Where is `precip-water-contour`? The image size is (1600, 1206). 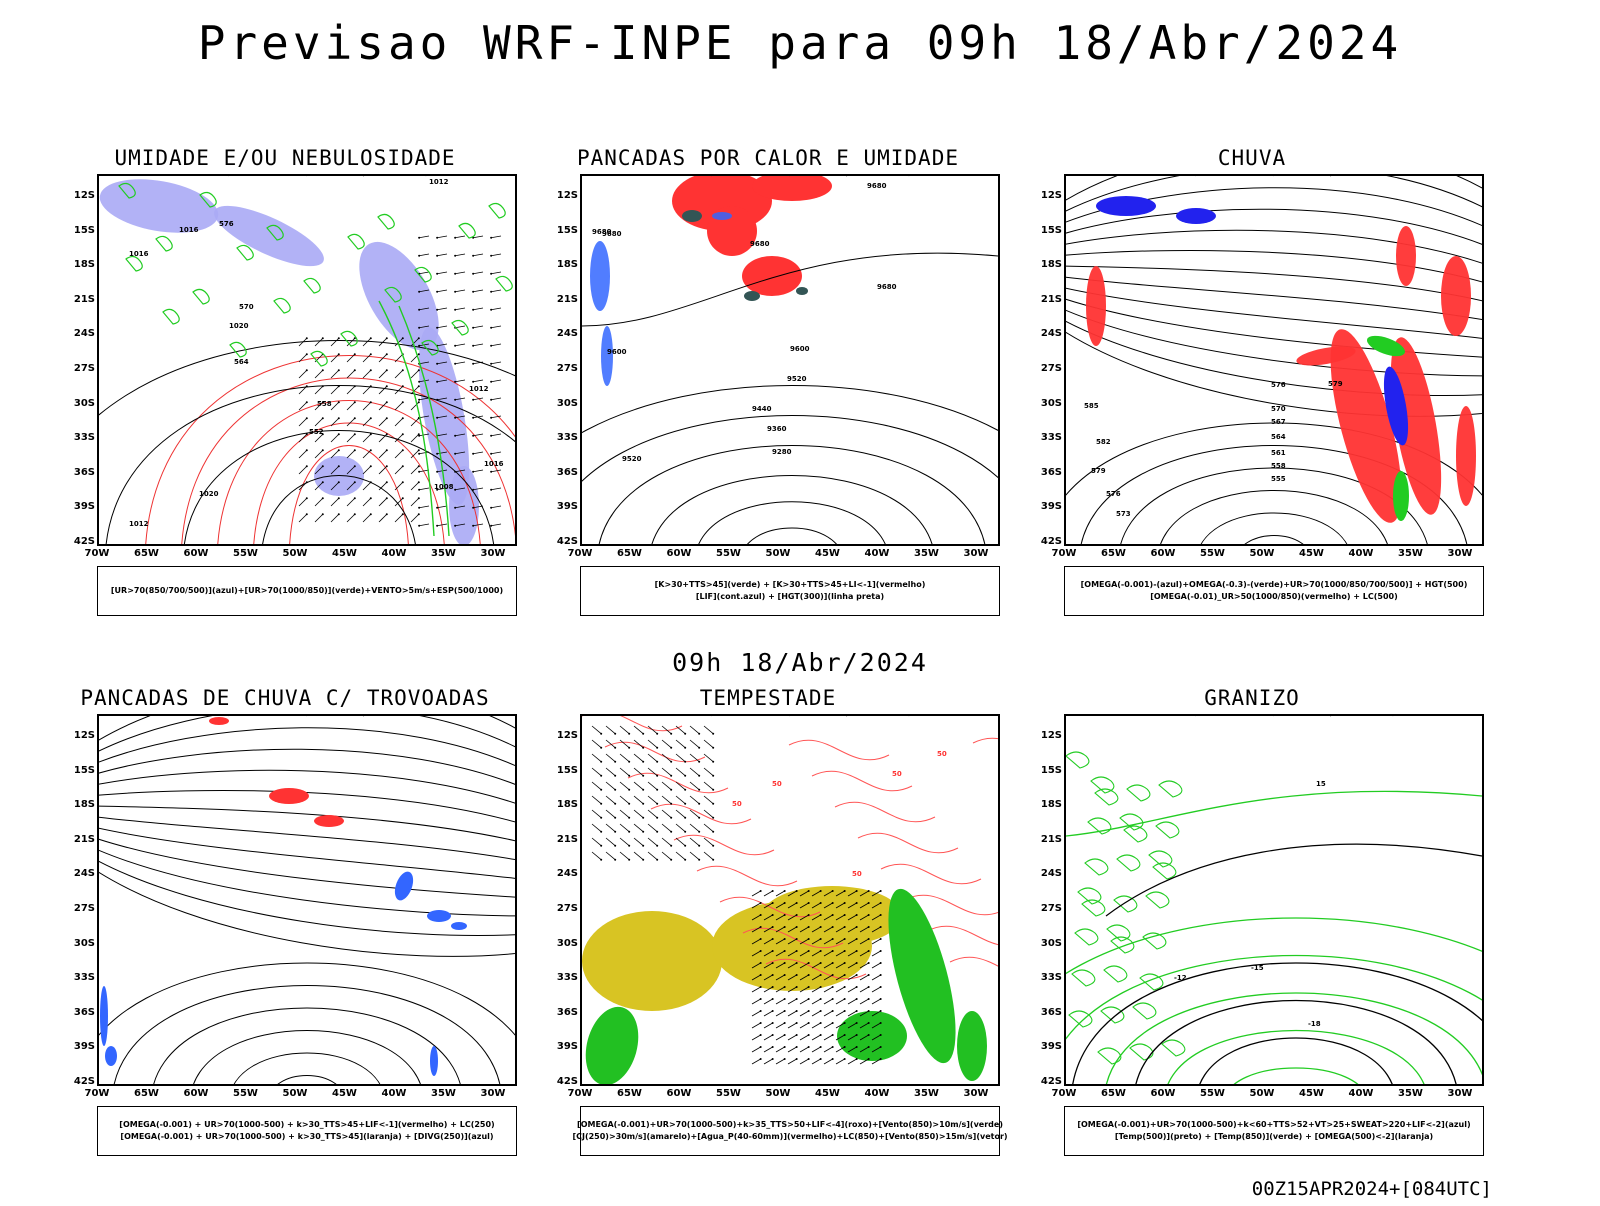
precip-water-contour is located at coordinates (839, 750).